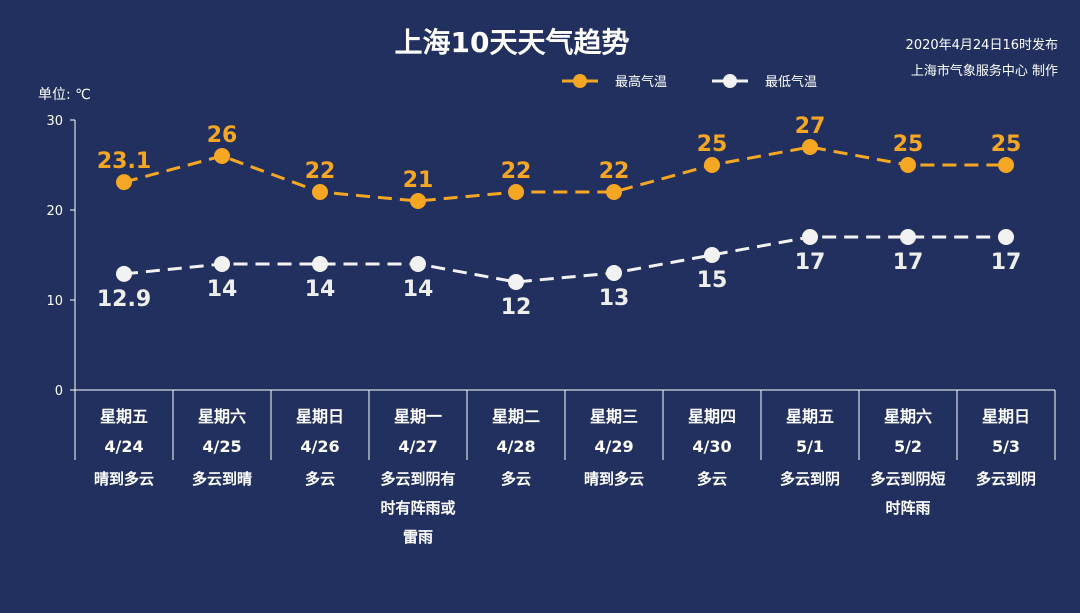 The image size is (1080, 613). I want to click on data-label: 27, so click(810, 126).